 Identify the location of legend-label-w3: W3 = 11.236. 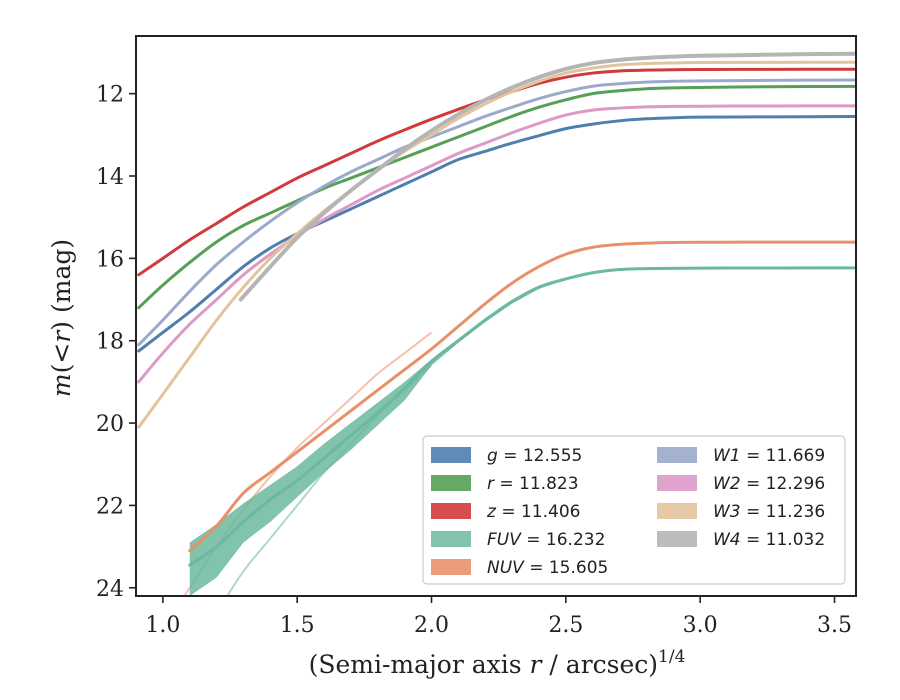
(769, 512).